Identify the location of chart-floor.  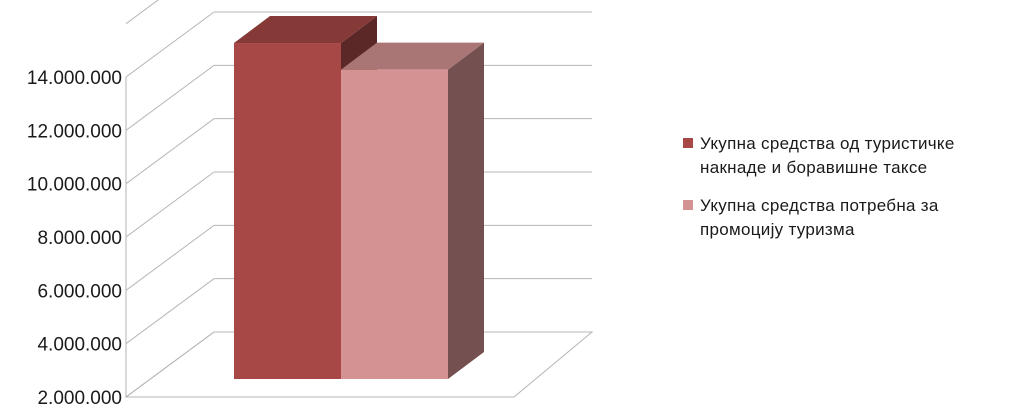
(359, 364).